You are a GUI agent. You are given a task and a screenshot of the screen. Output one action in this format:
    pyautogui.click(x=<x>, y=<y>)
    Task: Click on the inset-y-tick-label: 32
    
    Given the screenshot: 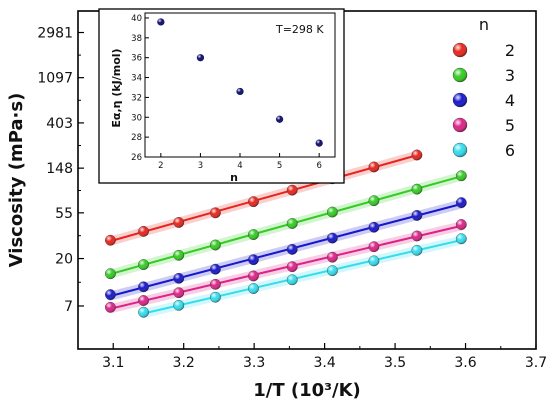 What is the action you would take?
    pyautogui.click(x=136, y=98)
    